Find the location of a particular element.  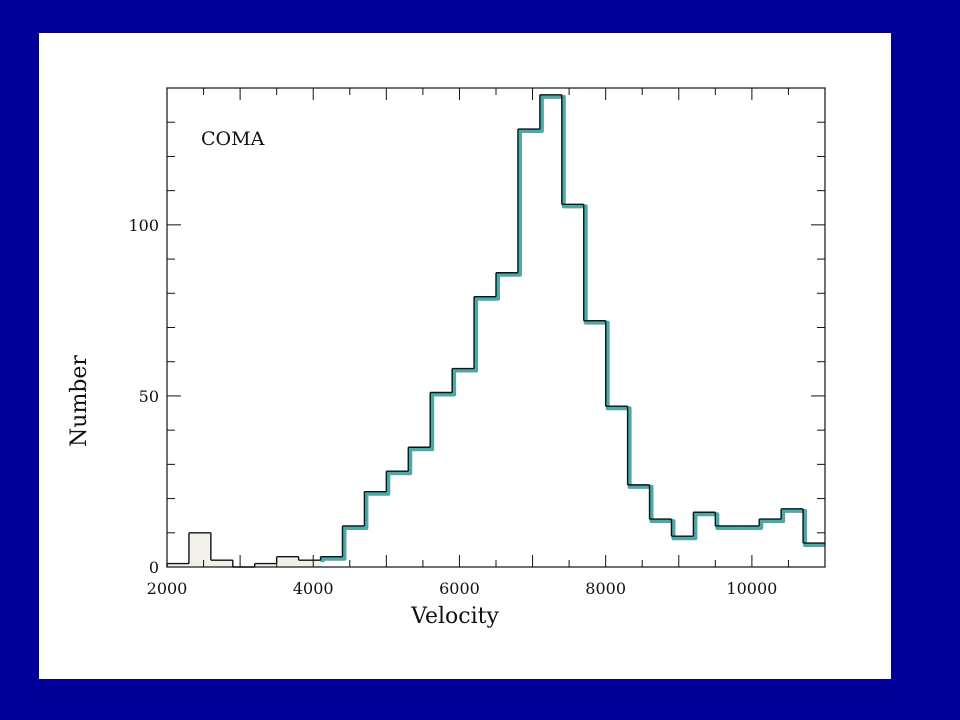

x-tick-label: 4000 is located at coordinates (313, 588).